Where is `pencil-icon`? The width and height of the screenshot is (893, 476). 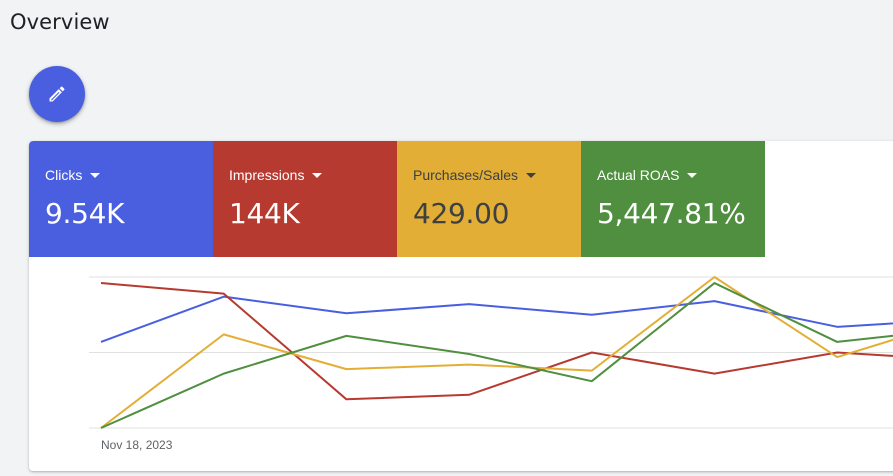 pencil-icon is located at coordinates (57, 94).